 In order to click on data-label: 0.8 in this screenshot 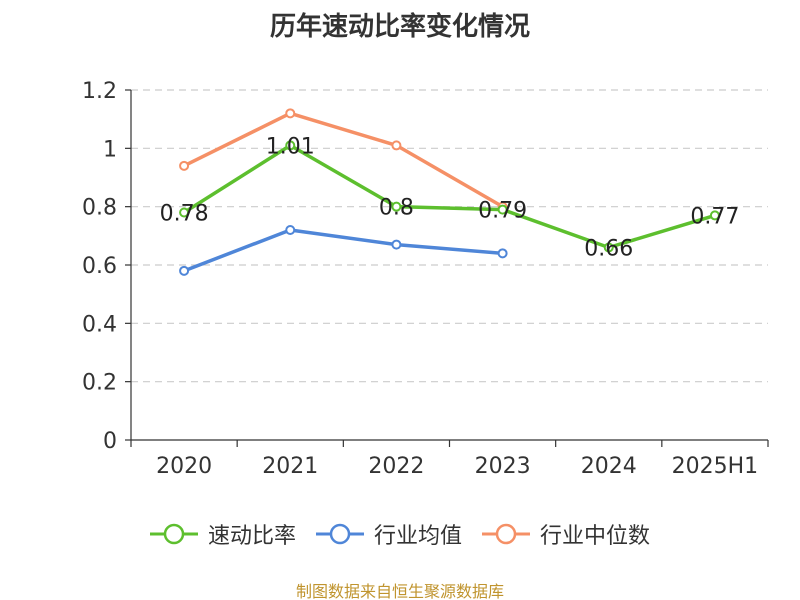, I will do `click(396, 208)`.